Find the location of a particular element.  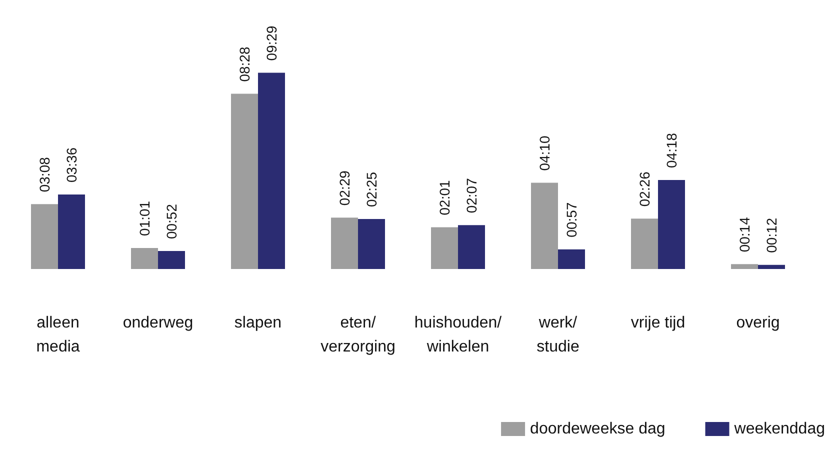

x-tick-label: overig is located at coordinates (758, 323).